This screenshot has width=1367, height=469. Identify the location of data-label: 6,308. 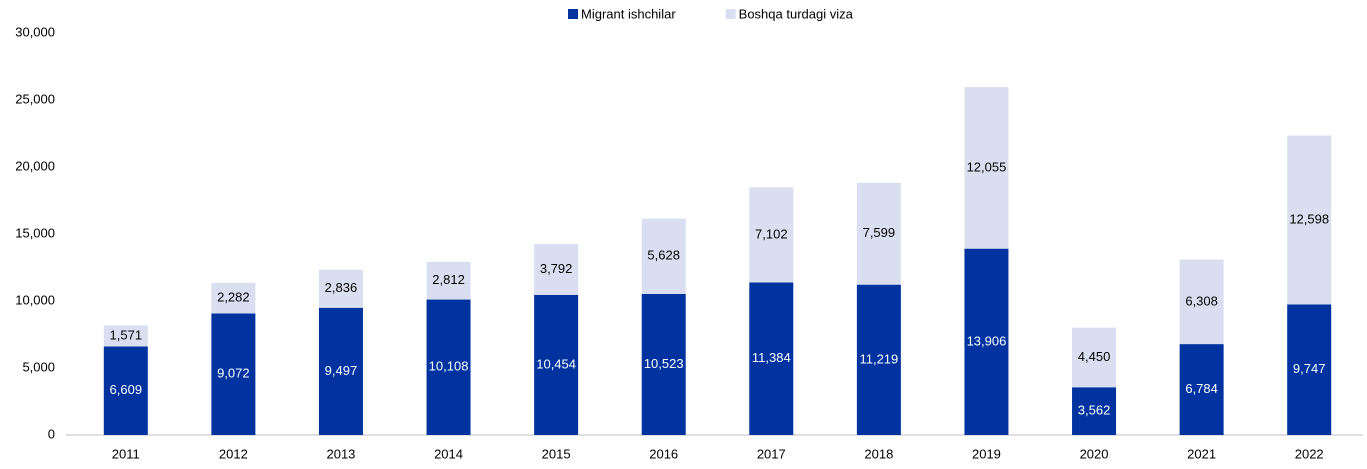
(1201, 300).